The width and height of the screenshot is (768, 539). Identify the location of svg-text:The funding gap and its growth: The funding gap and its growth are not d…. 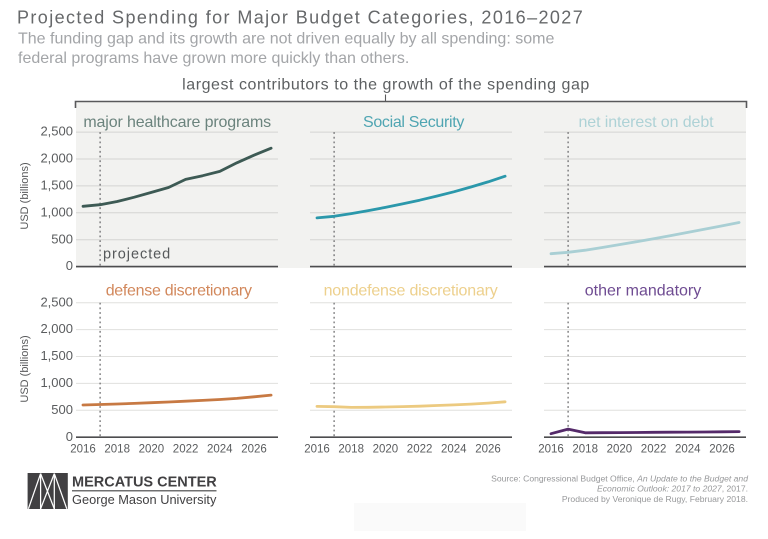
(286, 38).